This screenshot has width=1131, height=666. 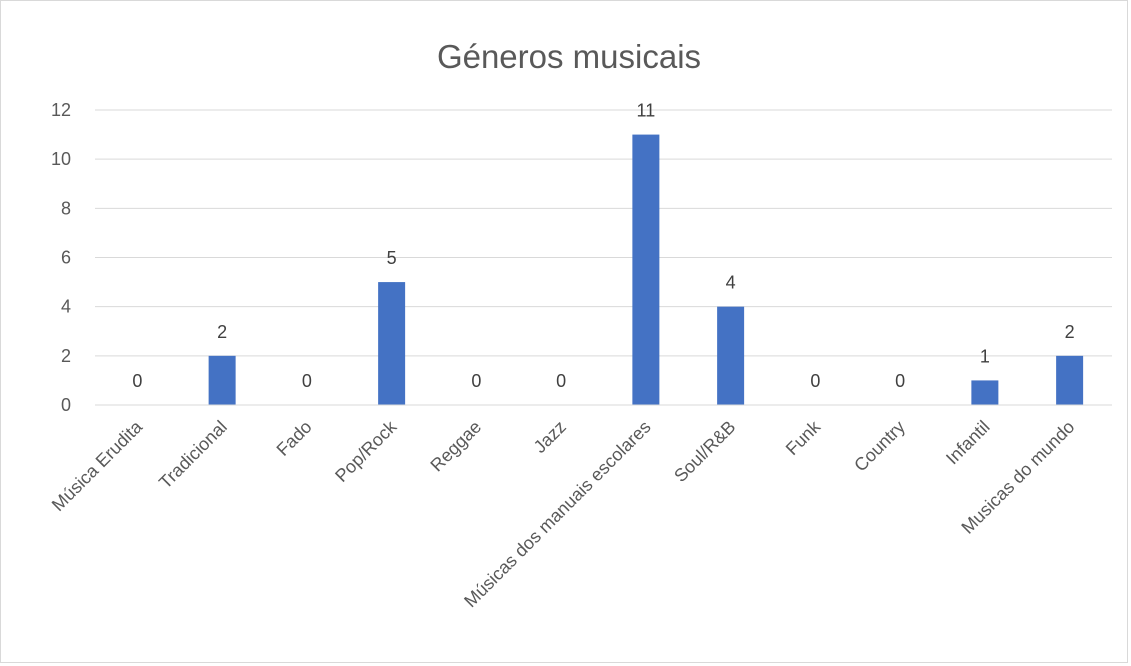 What do you see at coordinates (61, 110) in the screenshot?
I see `y-tick-label: 12` at bounding box center [61, 110].